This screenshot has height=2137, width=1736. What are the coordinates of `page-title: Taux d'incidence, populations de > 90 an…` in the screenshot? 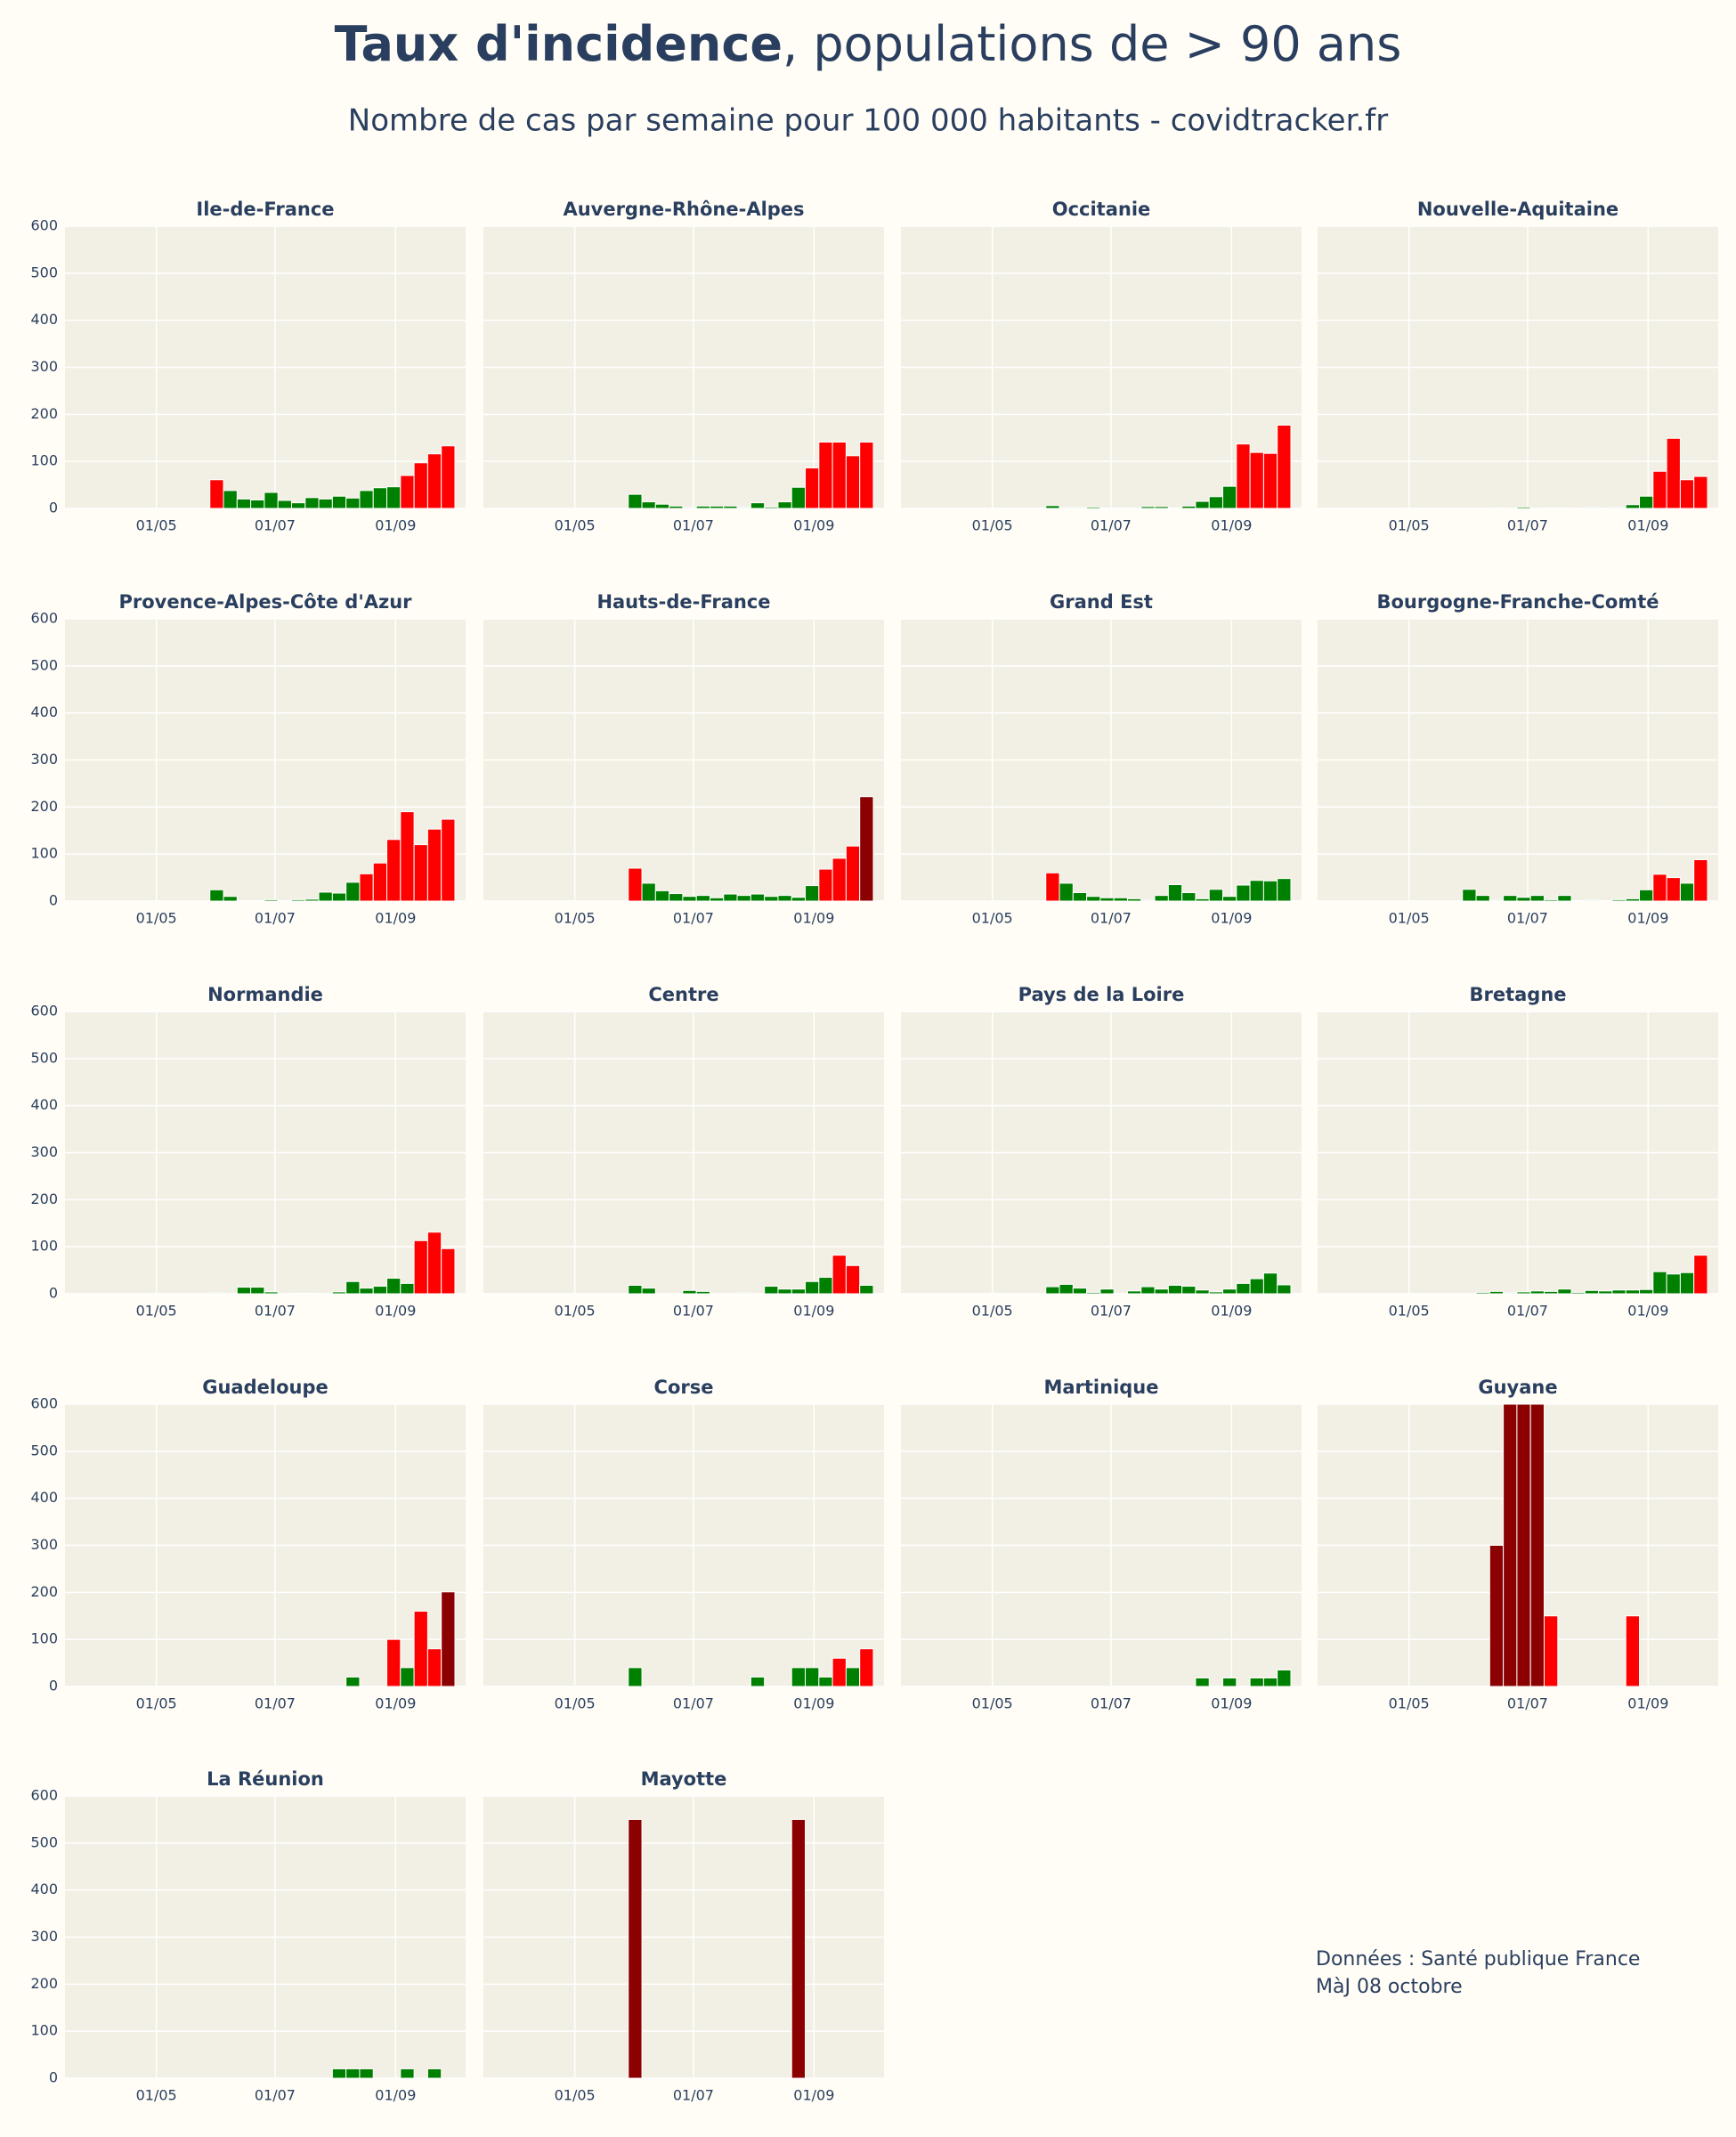 It's located at (868, 44).